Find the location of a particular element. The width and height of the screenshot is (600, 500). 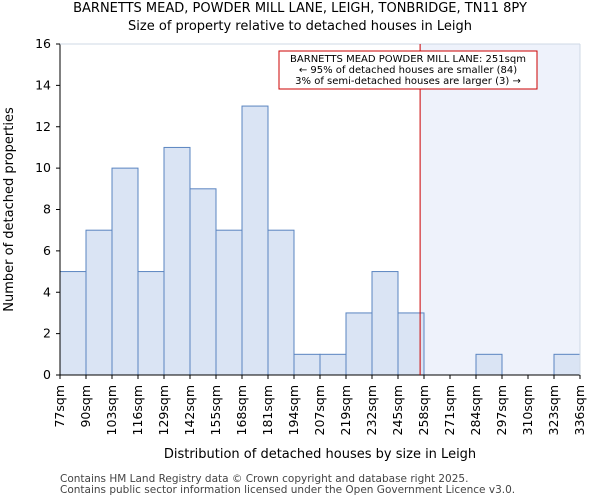

x-tick-label: 207sqm is located at coordinates (319, 410).